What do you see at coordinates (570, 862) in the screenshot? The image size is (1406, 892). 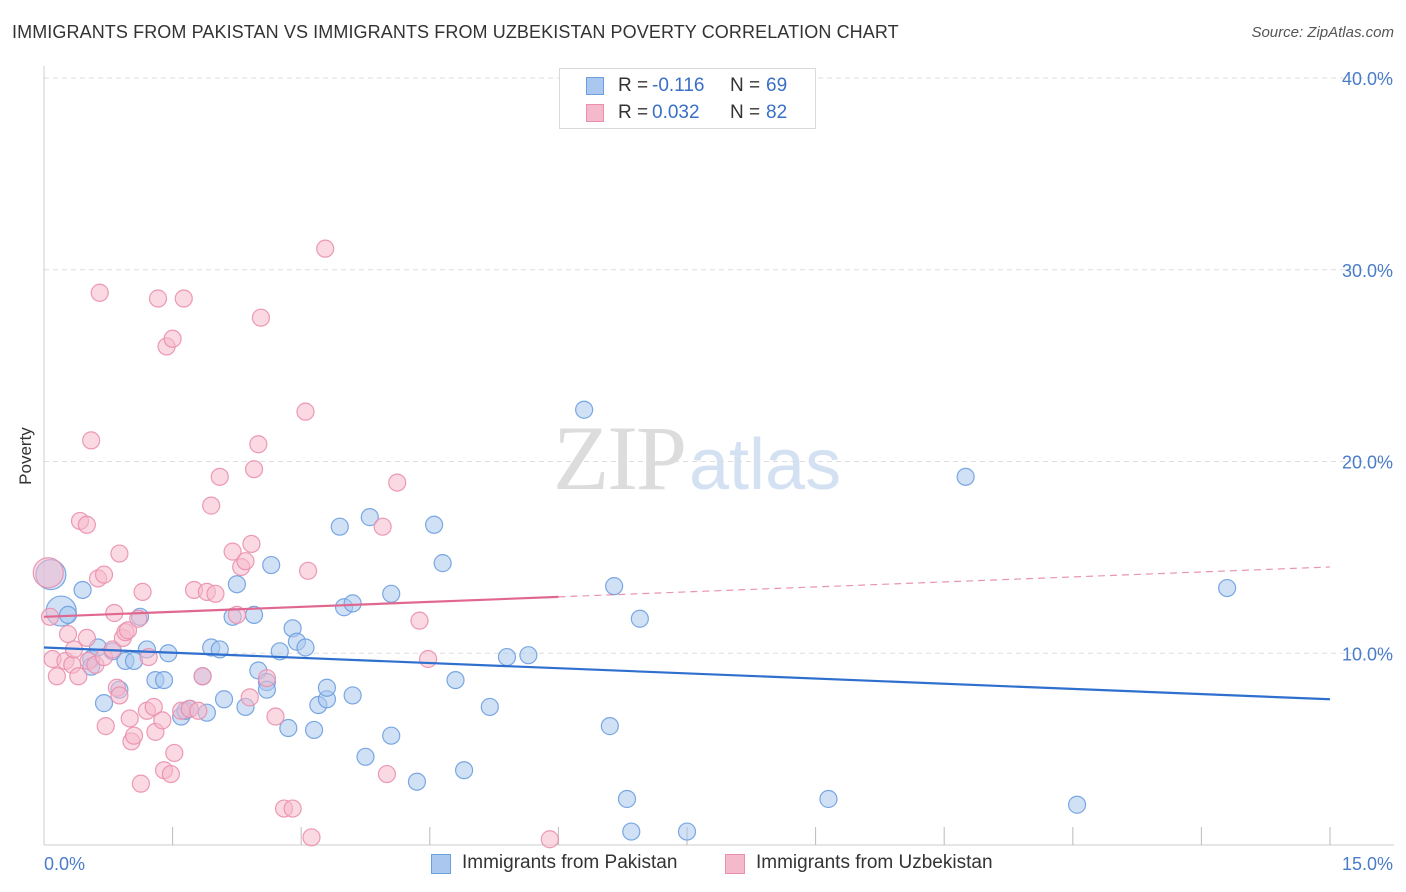 I see `legend-label-pakistan: Immigrants from Pakistan` at bounding box center [570, 862].